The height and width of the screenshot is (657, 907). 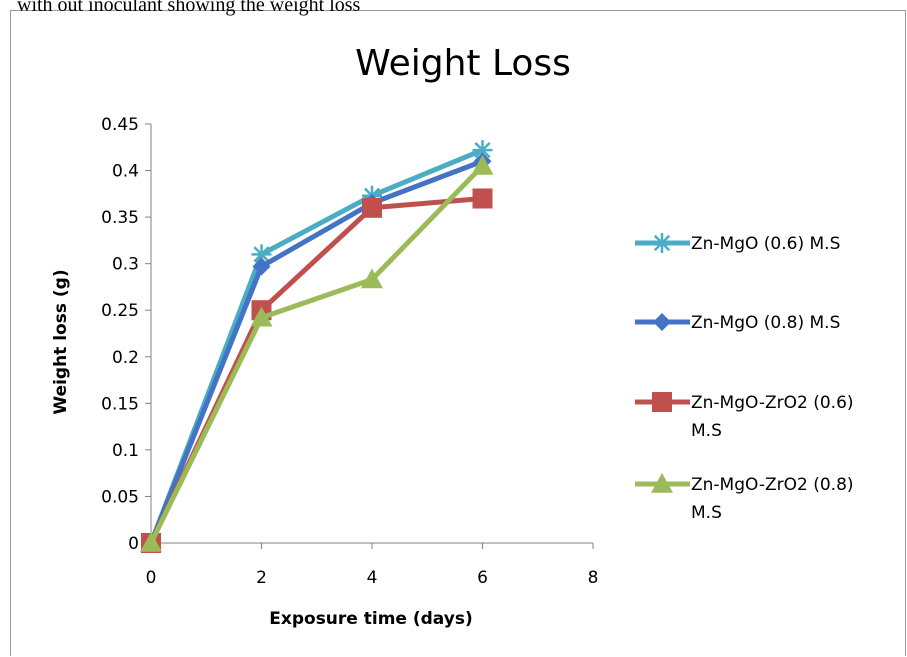 I want to click on legend-label: Zn-MgO (0.6) M.S, so click(x=765, y=244).